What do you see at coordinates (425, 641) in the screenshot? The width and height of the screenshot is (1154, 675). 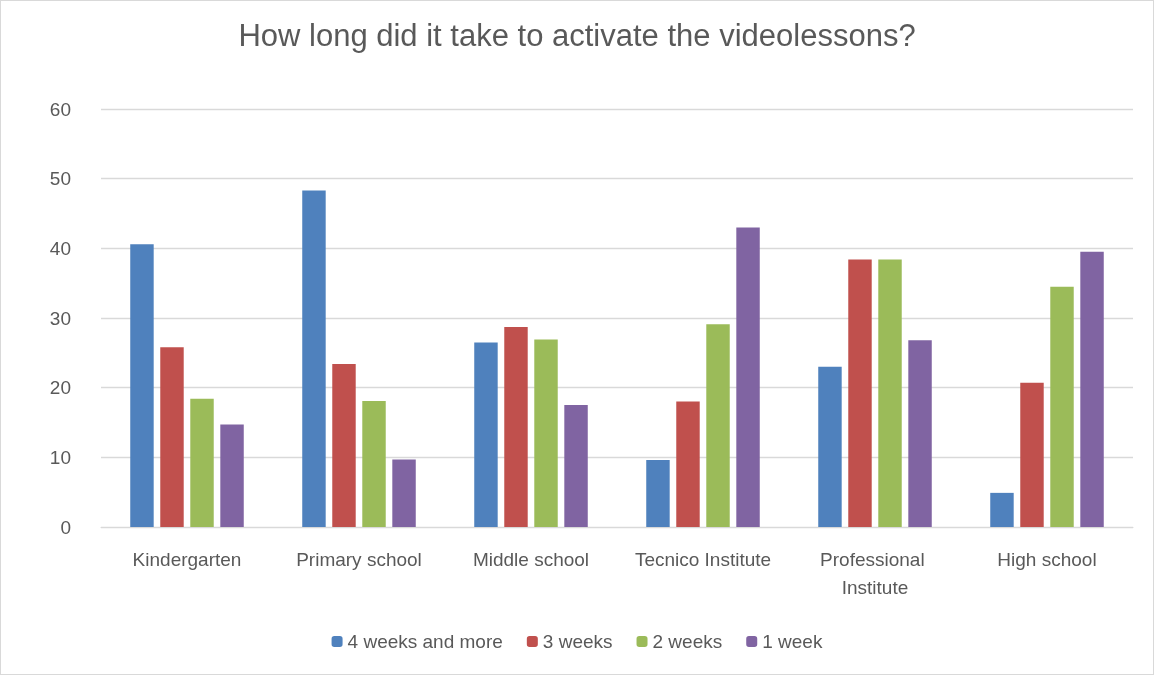 I see `legend-label: 4 weeks and more` at bounding box center [425, 641].